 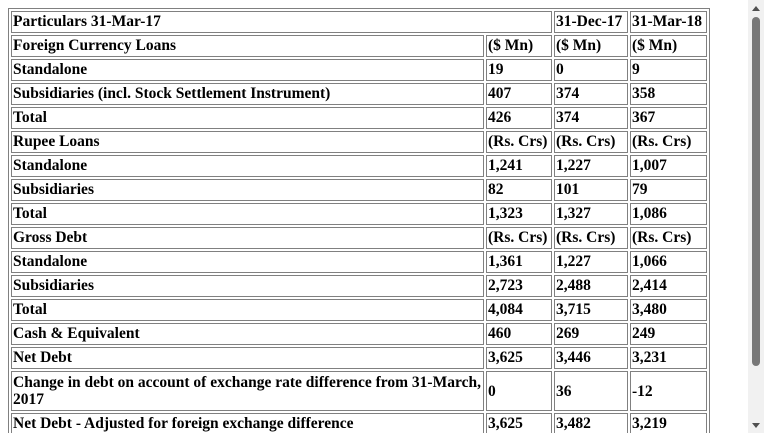 I want to click on cell-31-mar-18: 1,086, so click(x=668, y=214).